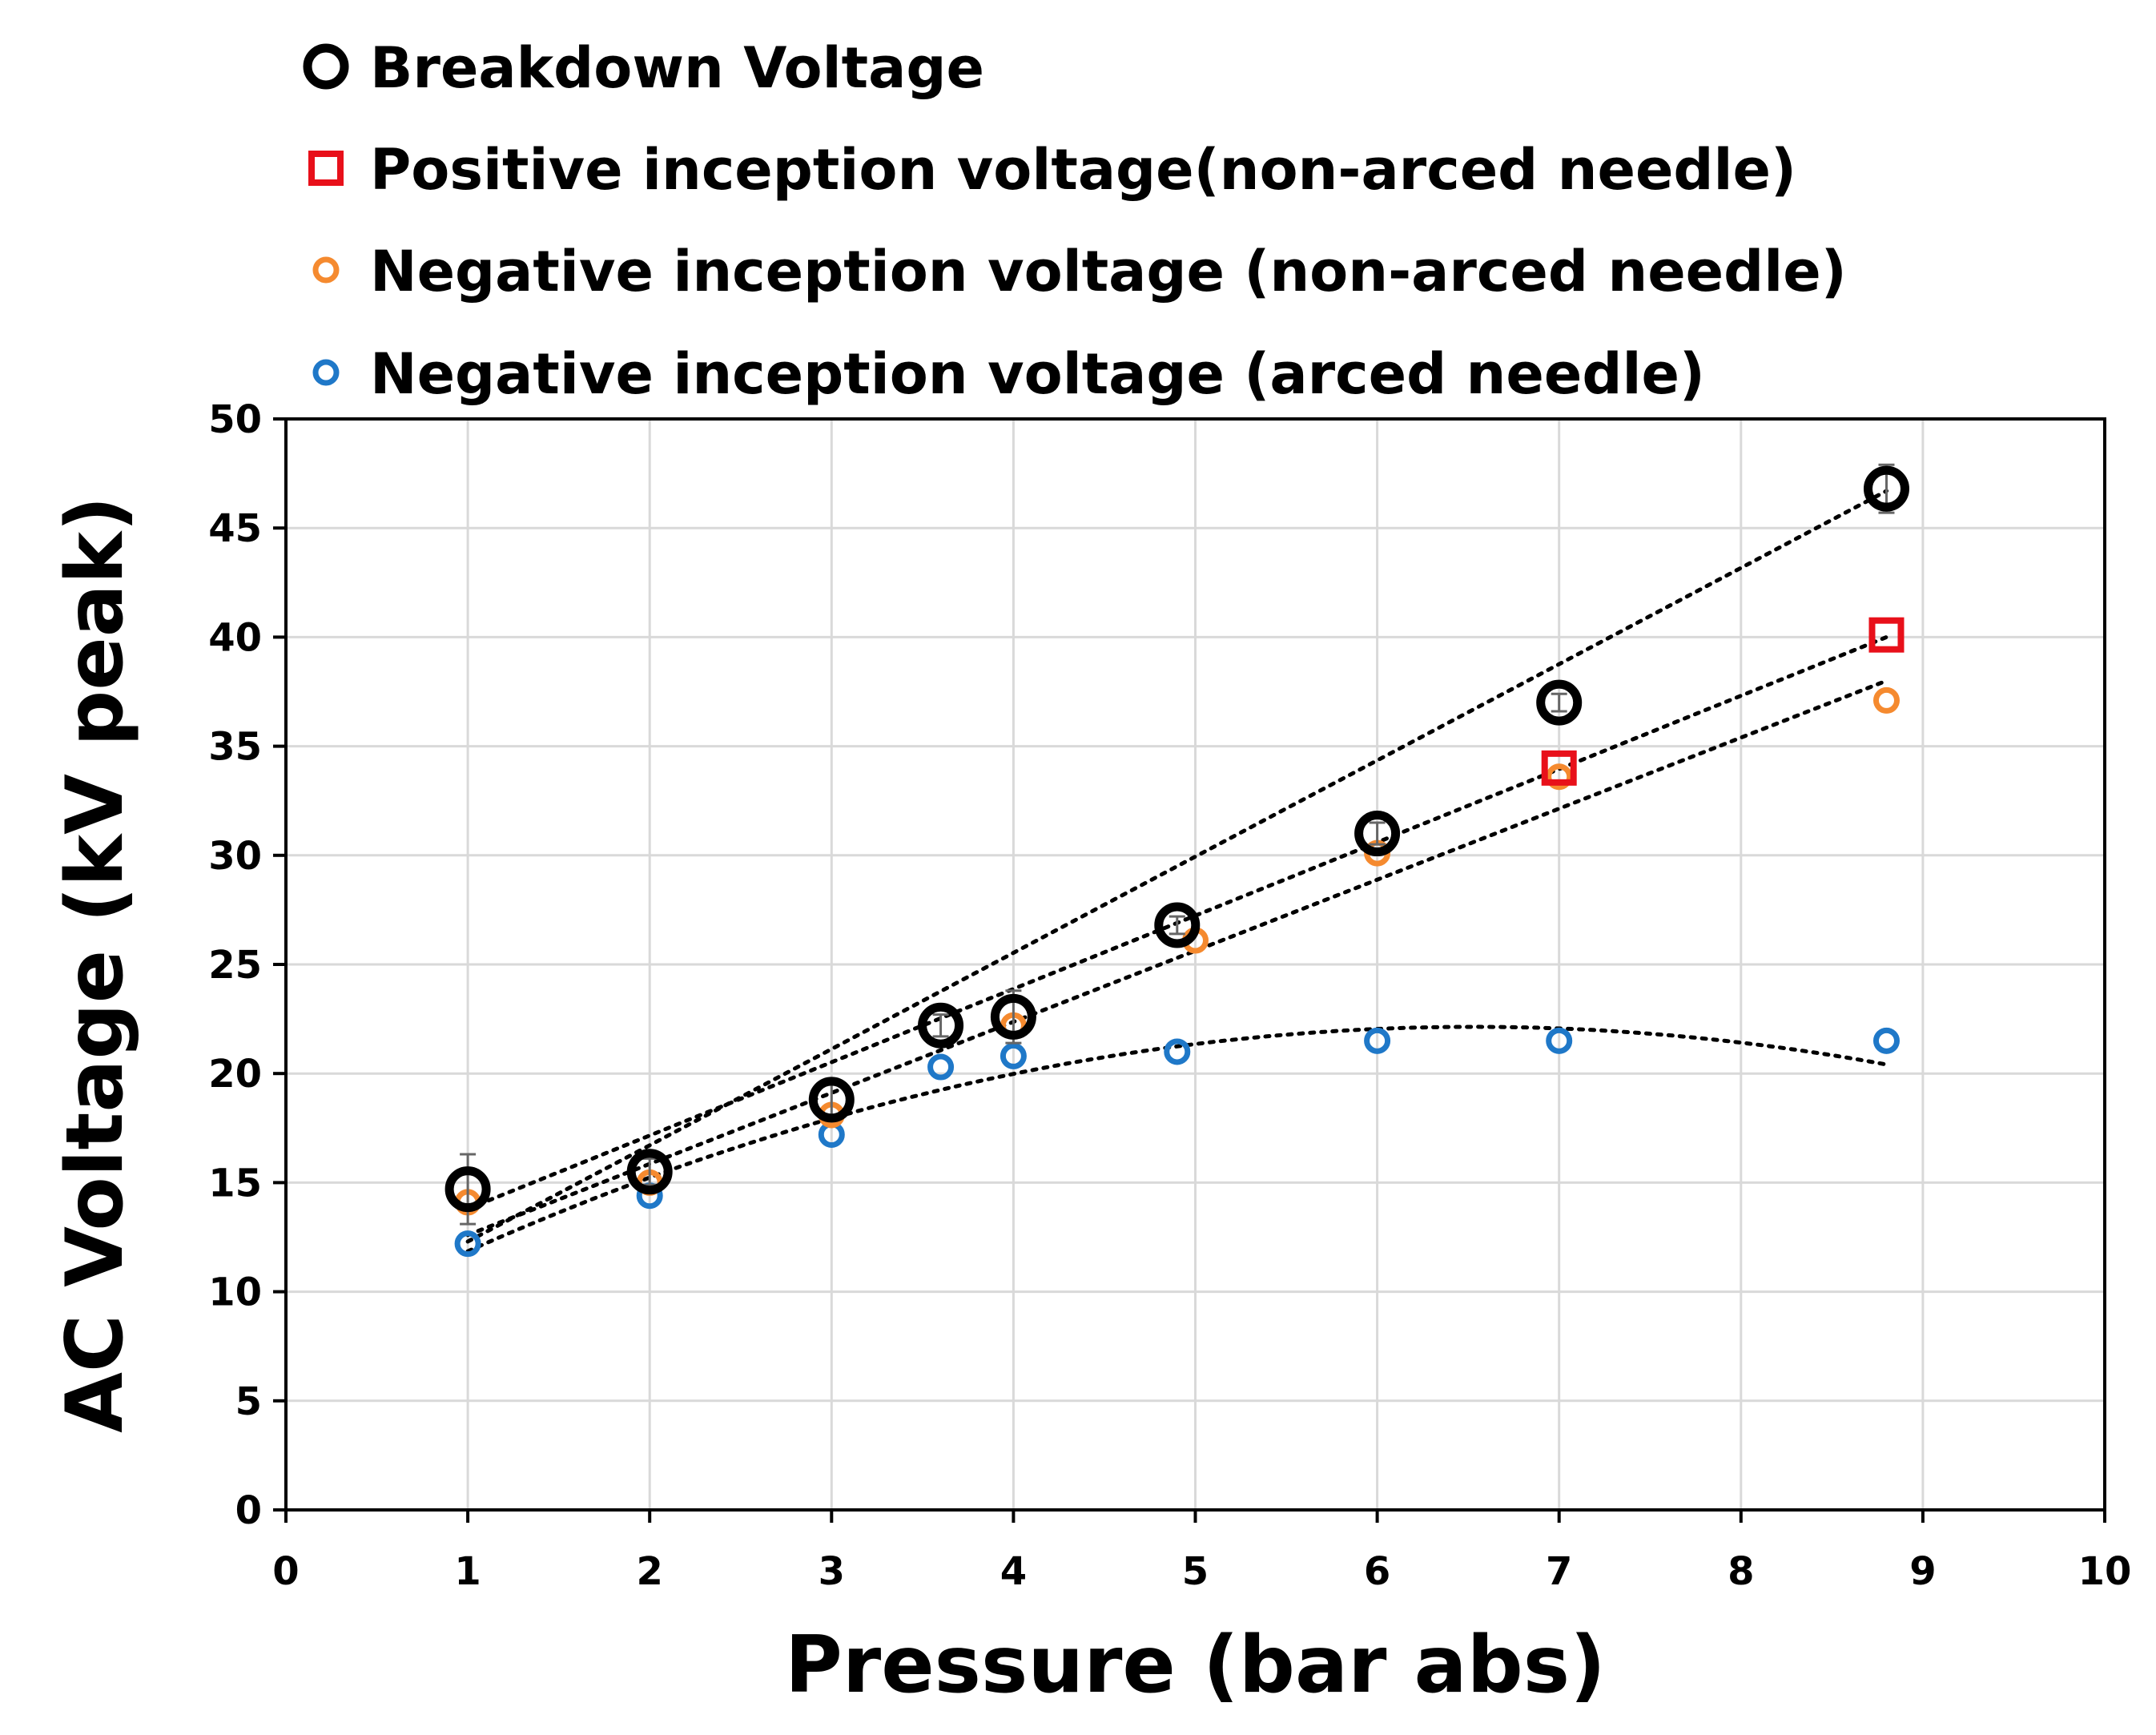 Image resolution: width=2156 pixels, height=1735 pixels. What do you see at coordinates (1559, 1571) in the screenshot?
I see `x-tick-label: 7` at bounding box center [1559, 1571].